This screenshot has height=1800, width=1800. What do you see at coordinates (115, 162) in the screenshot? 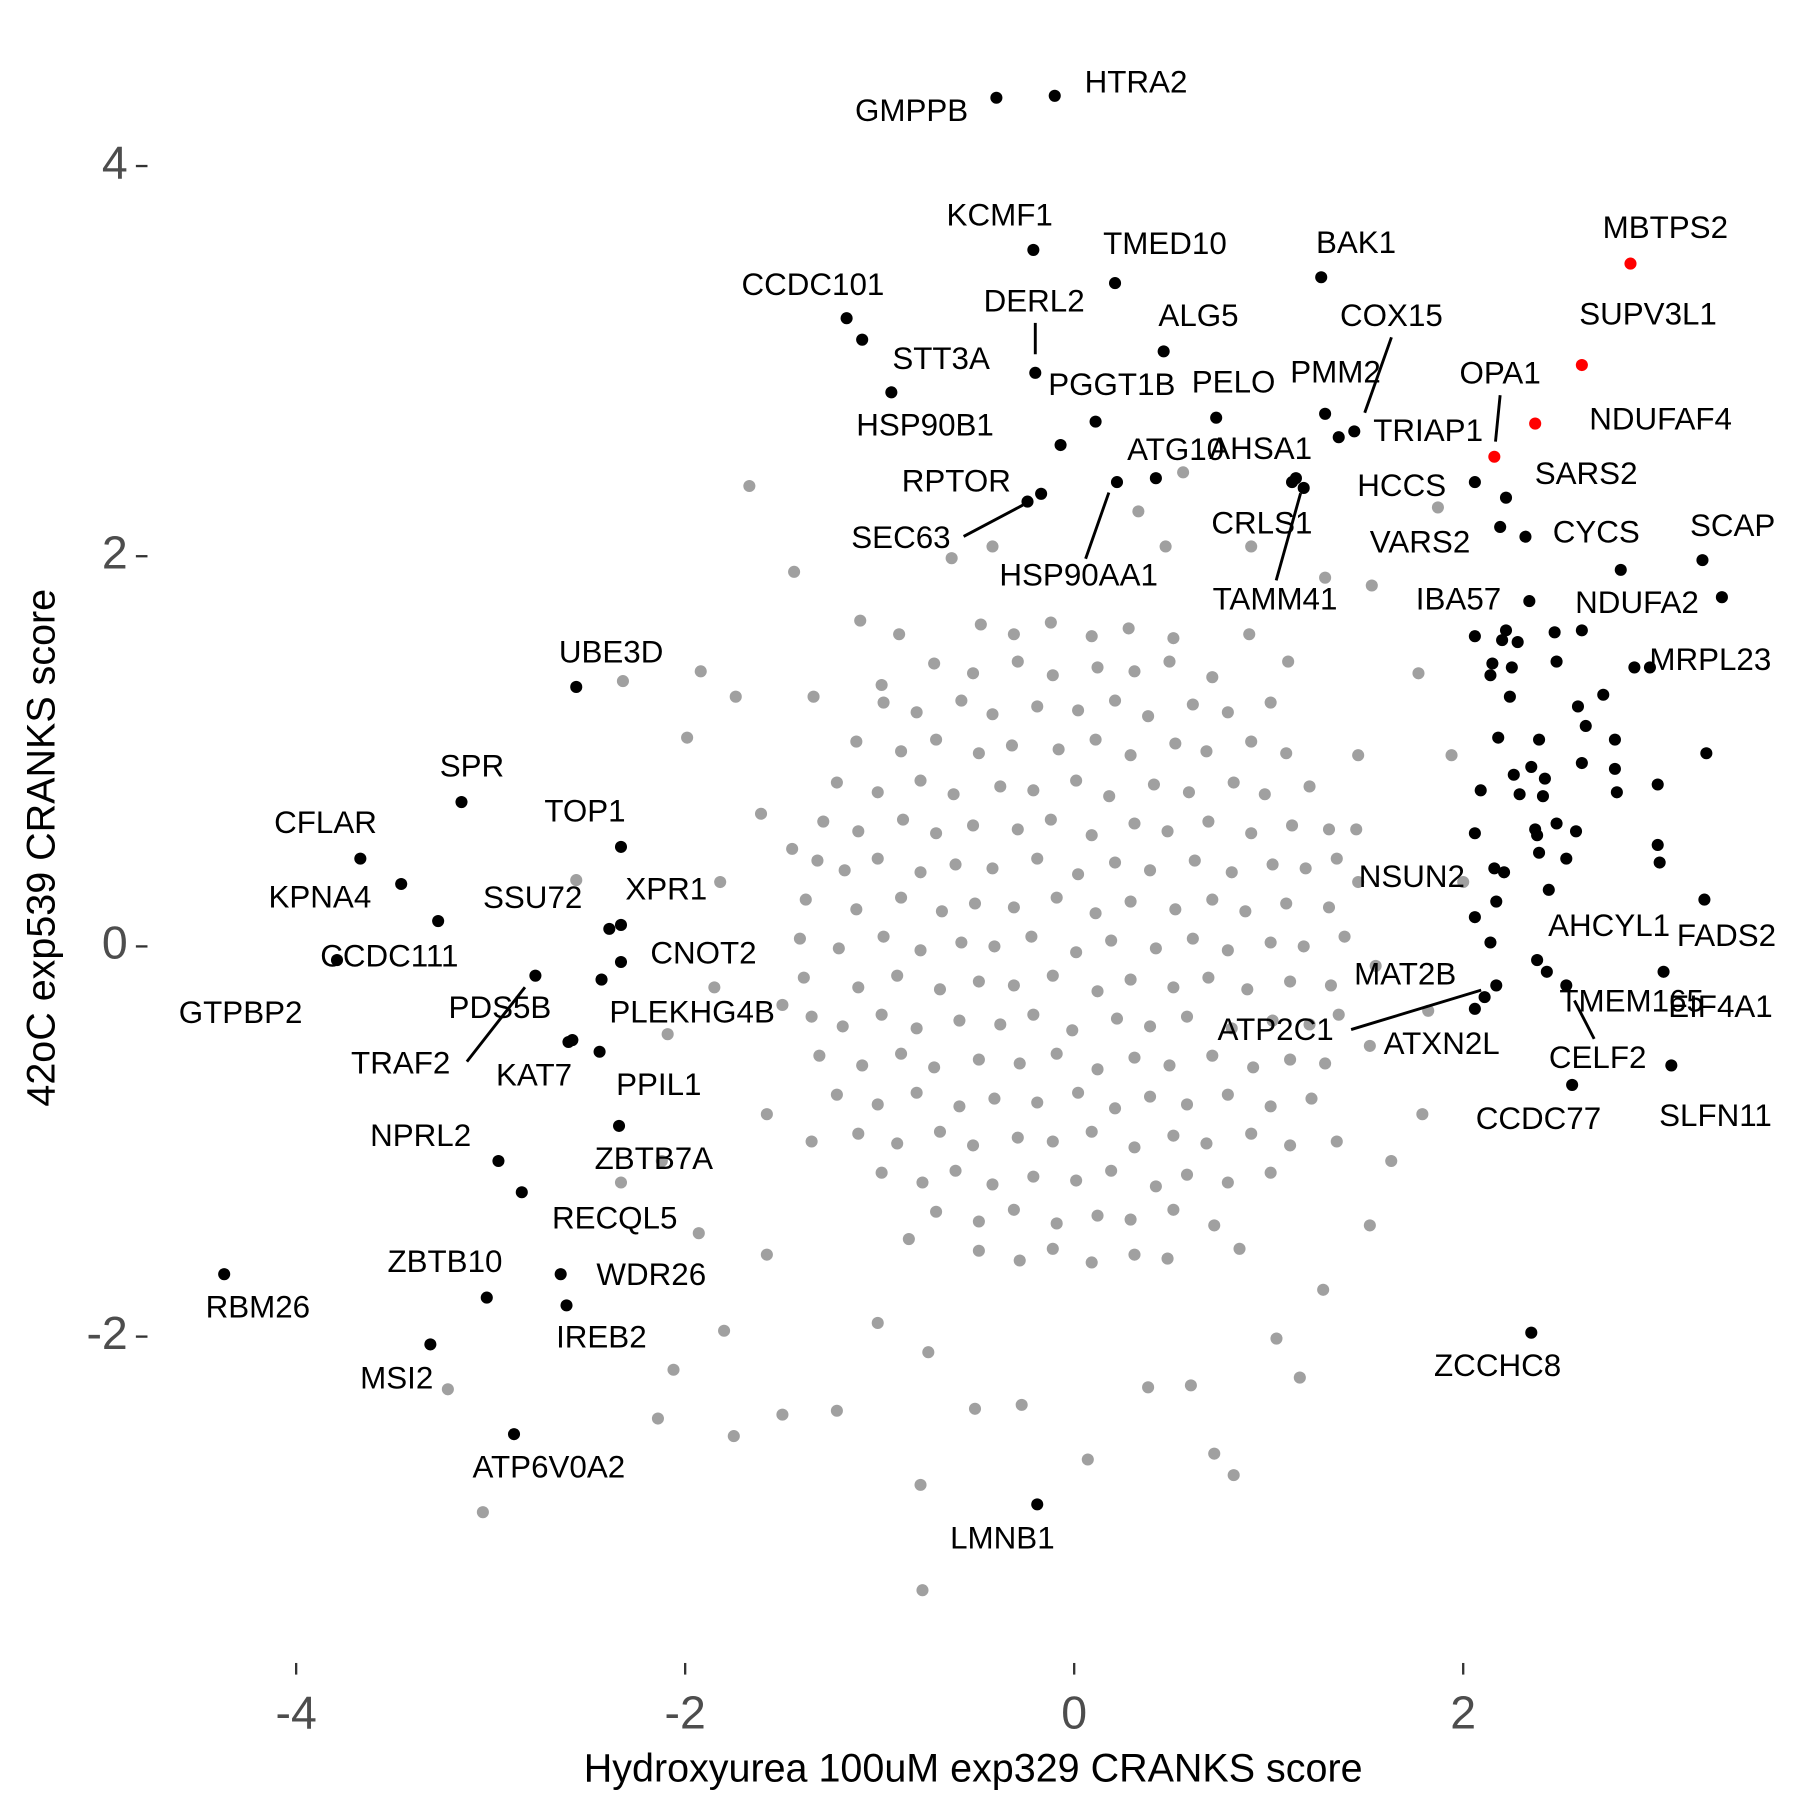
I see `y-tick-label: 4` at bounding box center [115, 162].